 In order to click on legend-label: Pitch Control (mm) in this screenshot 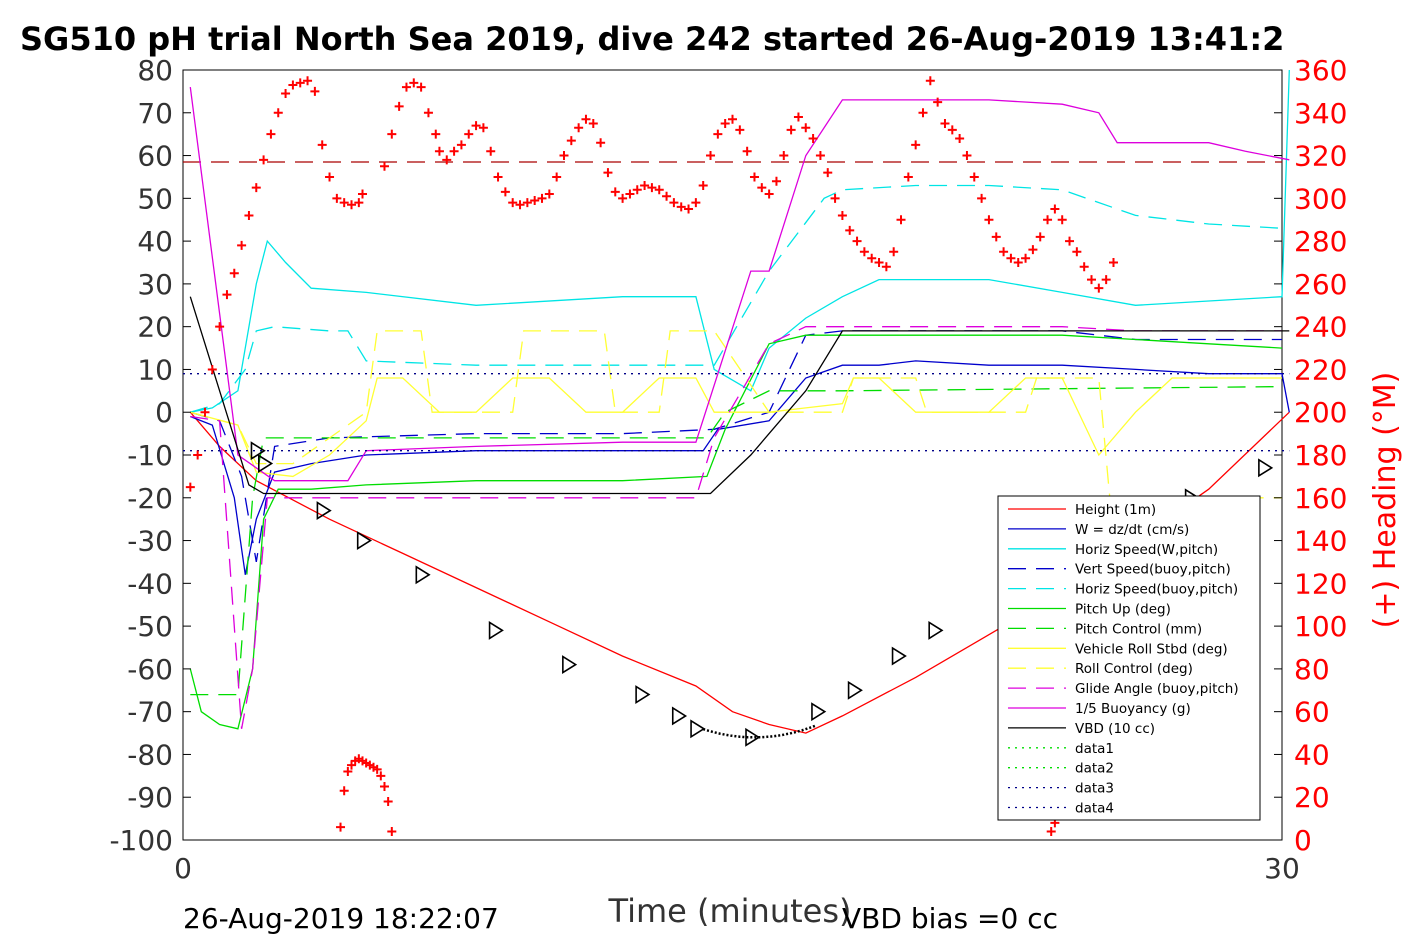, I will do `click(1138, 629)`.